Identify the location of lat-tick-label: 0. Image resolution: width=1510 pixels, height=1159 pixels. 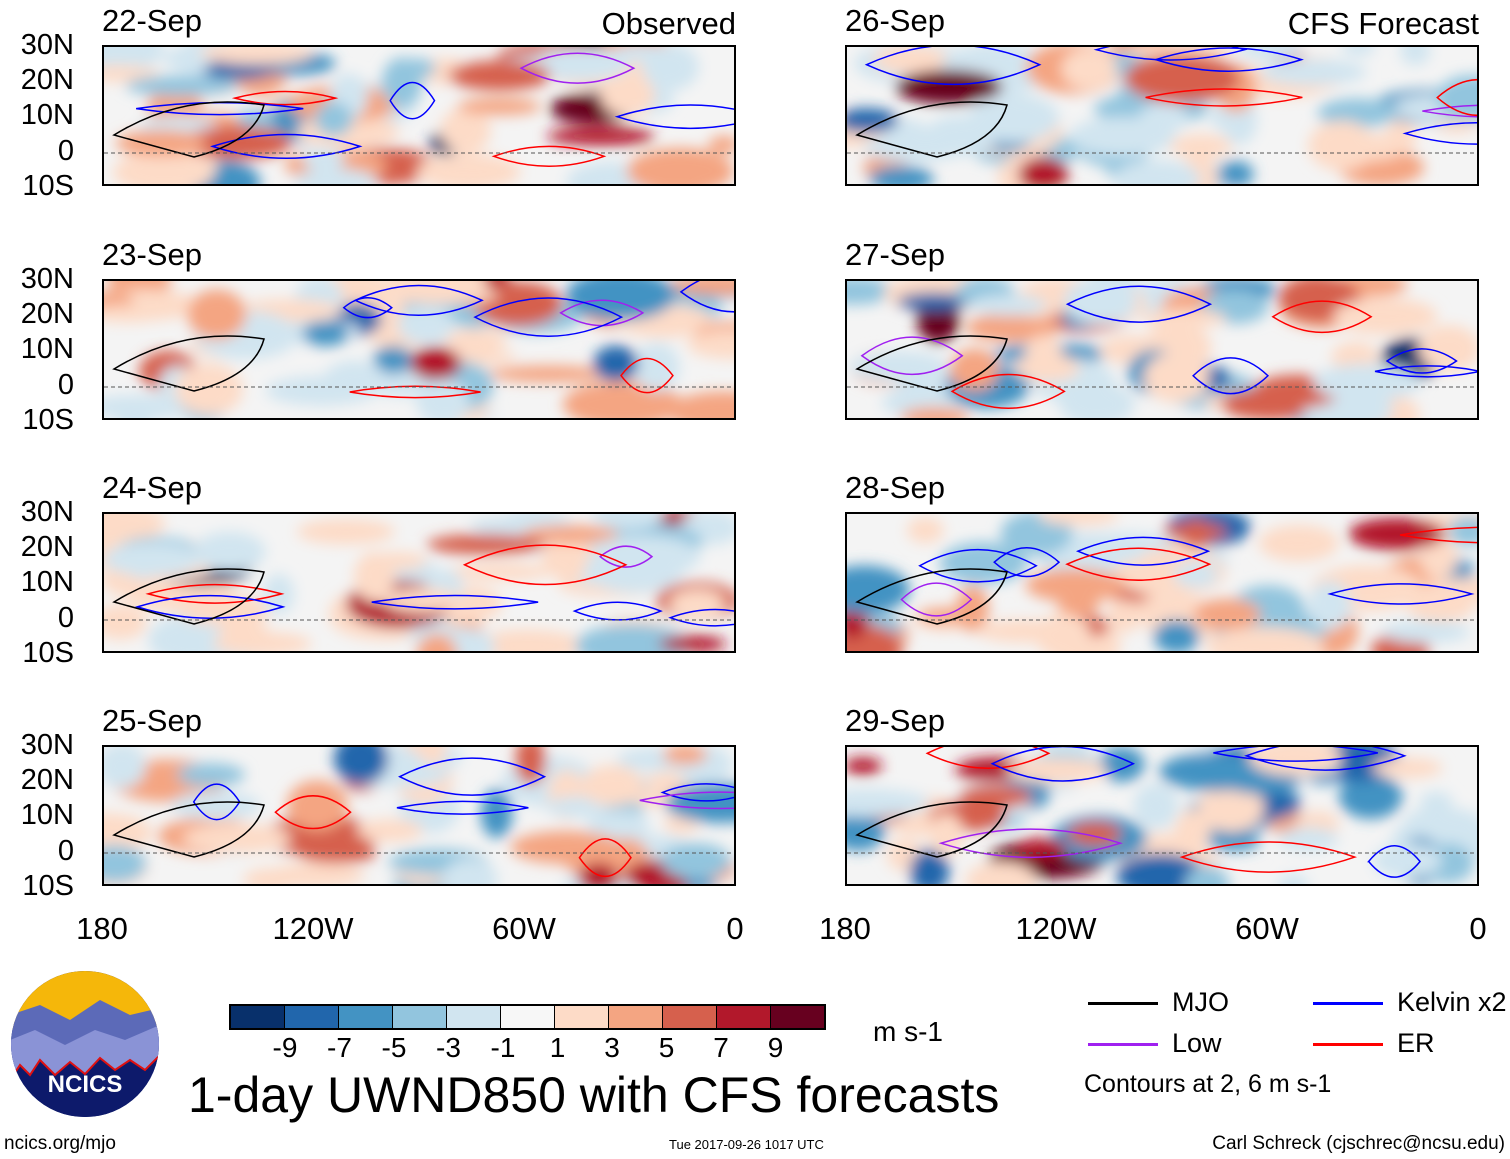
(65, 384).